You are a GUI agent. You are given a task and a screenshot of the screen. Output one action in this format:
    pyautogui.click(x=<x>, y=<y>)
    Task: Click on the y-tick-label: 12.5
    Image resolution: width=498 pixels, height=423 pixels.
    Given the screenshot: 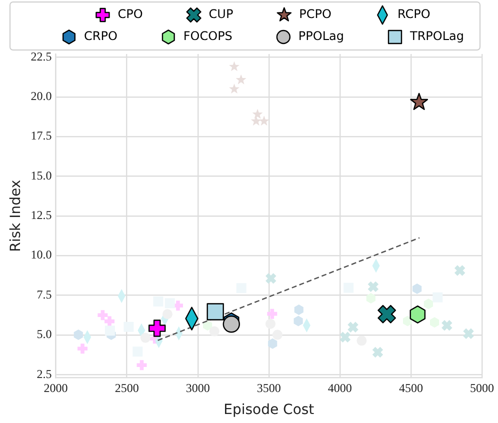 What is the action you would take?
    pyautogui.click(x=41, y=215)
    